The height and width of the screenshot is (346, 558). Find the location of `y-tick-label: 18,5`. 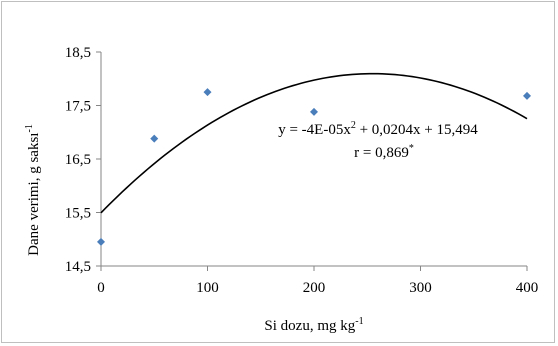

y-tick-label: 18,5 is located at coordinates (78, 53).